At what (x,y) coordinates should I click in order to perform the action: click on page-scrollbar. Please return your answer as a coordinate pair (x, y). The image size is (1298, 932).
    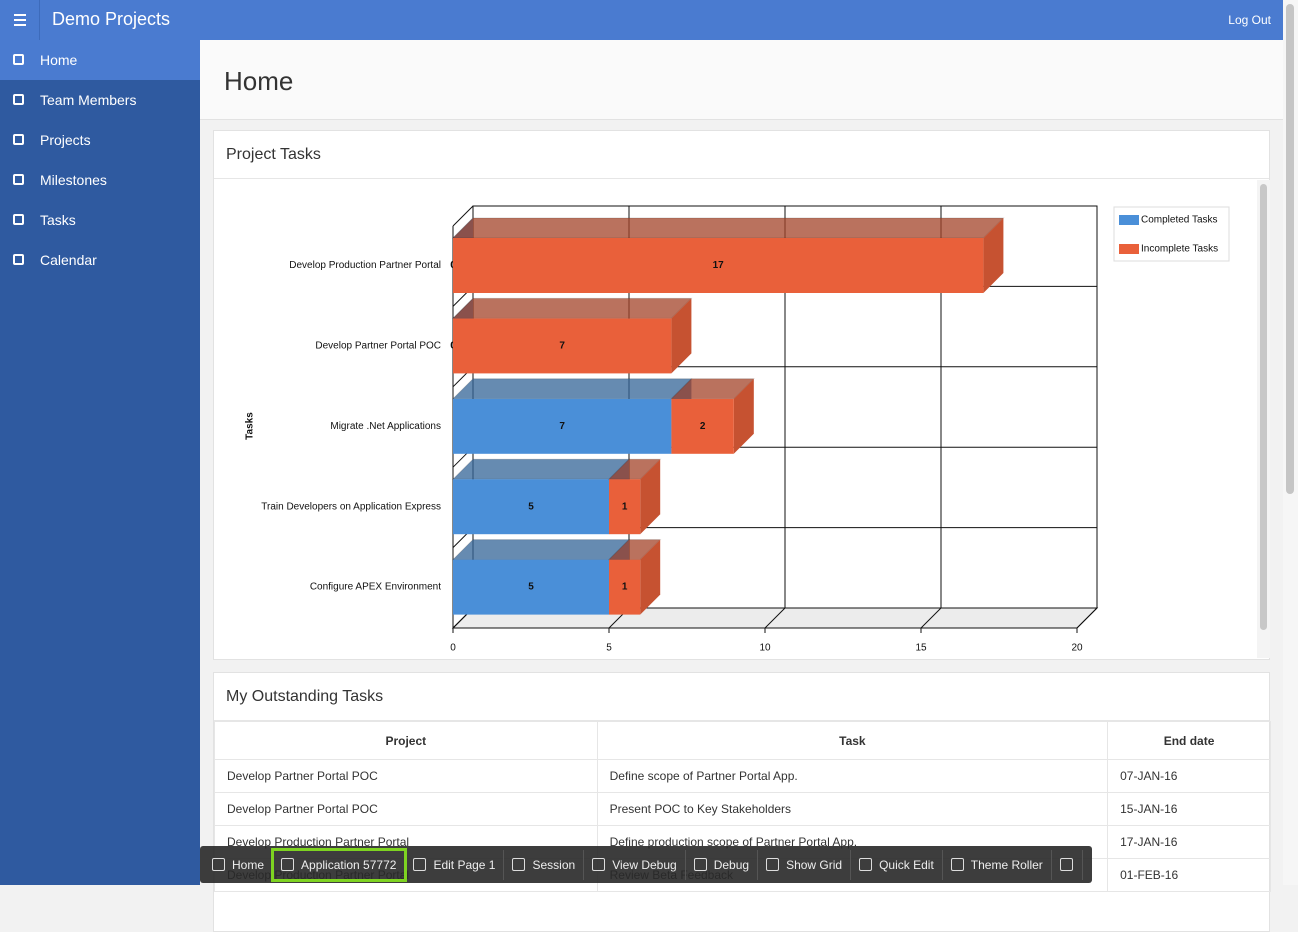
    Looking at the image, I should click on (1290, 442).